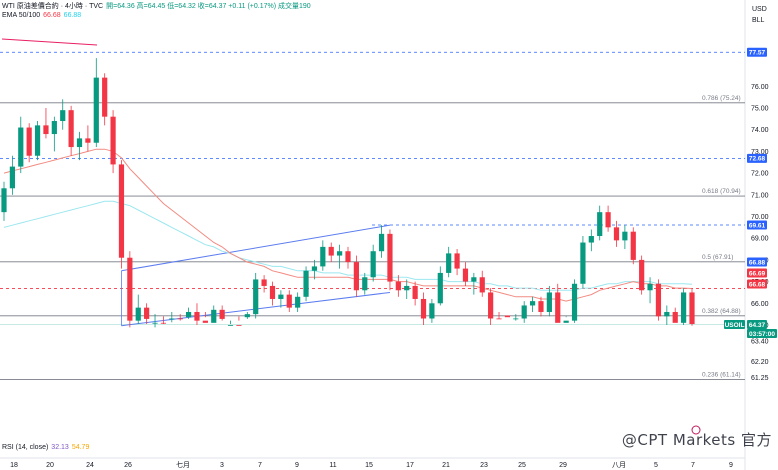 Image resolution: width=778 pixels, height=470 pixels. I want to click on x-tick-label: 26, so click(128, 465).